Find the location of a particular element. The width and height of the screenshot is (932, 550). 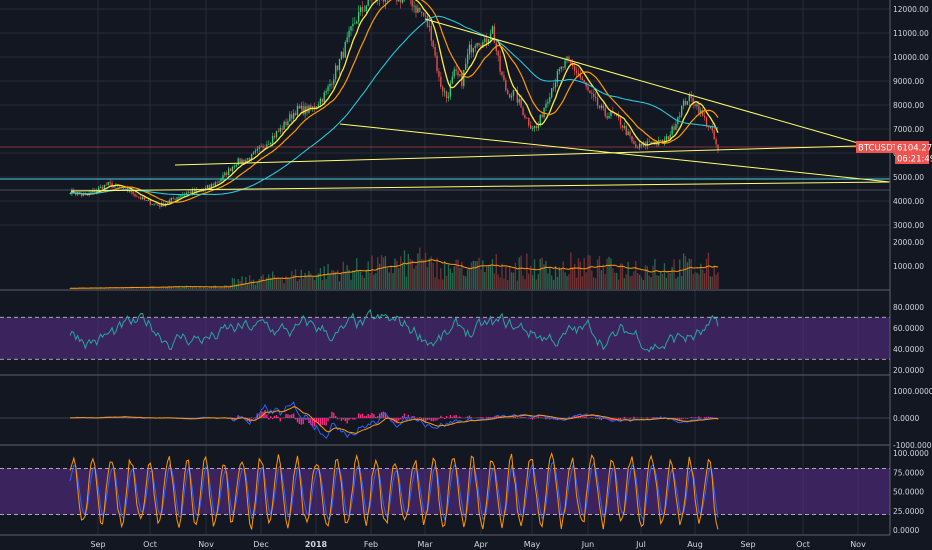

y-tick-label: 2000.00 is located at coordinates (908, 242).